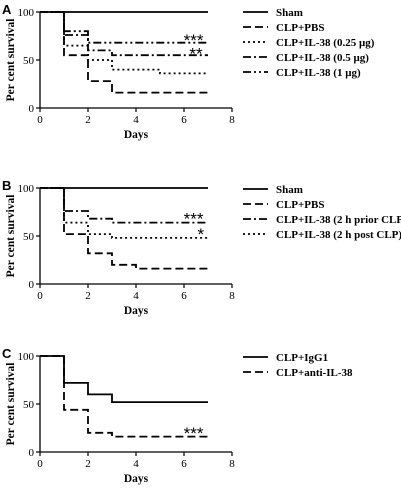  What do you see at coordinates (196, 53) in the screenshot?
I see `significance-annotation: **` at bounding box center [196, 53].